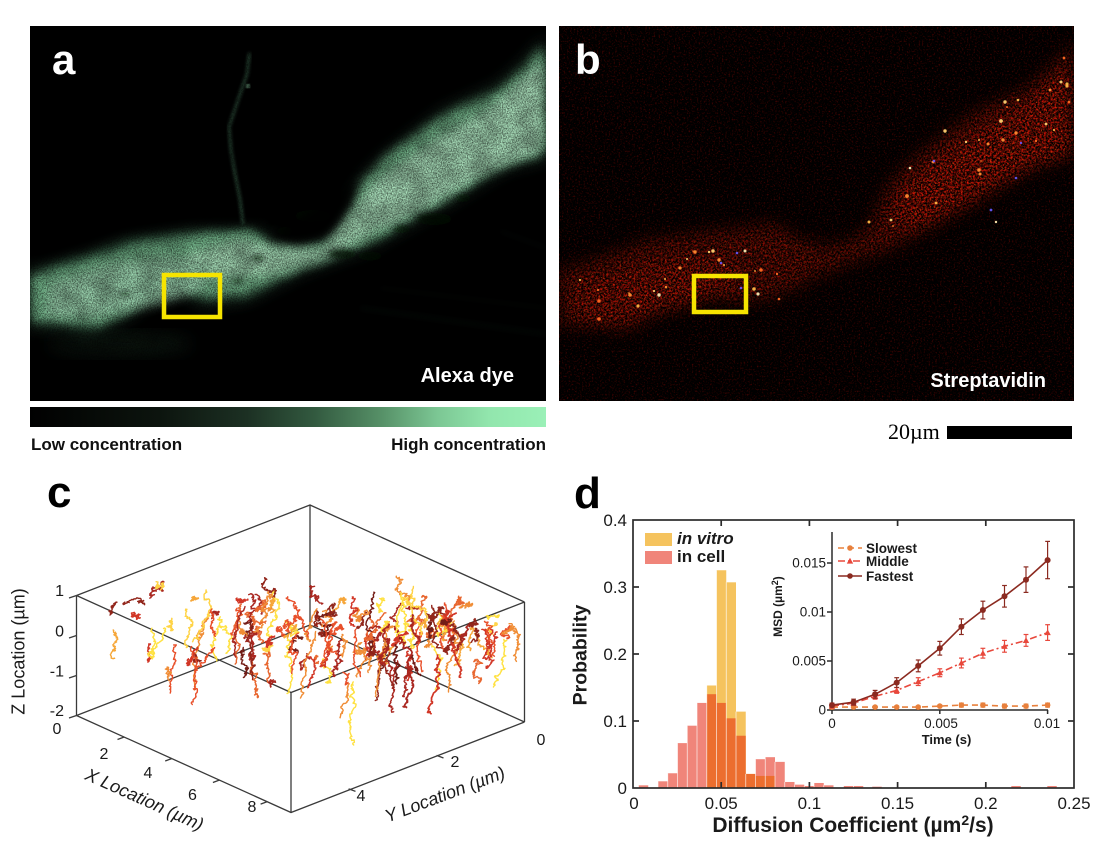  I want to click on svg-text: c, so click(59, 492).